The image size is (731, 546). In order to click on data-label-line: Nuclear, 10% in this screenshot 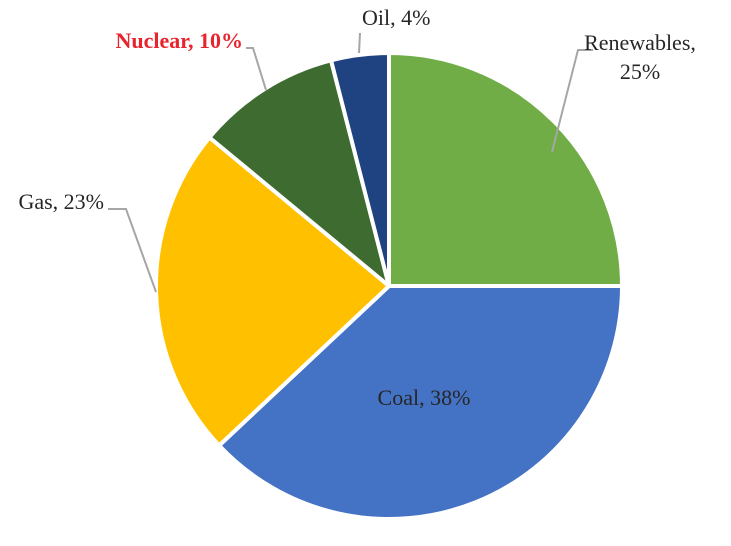, I will do `click(179, 40)`.